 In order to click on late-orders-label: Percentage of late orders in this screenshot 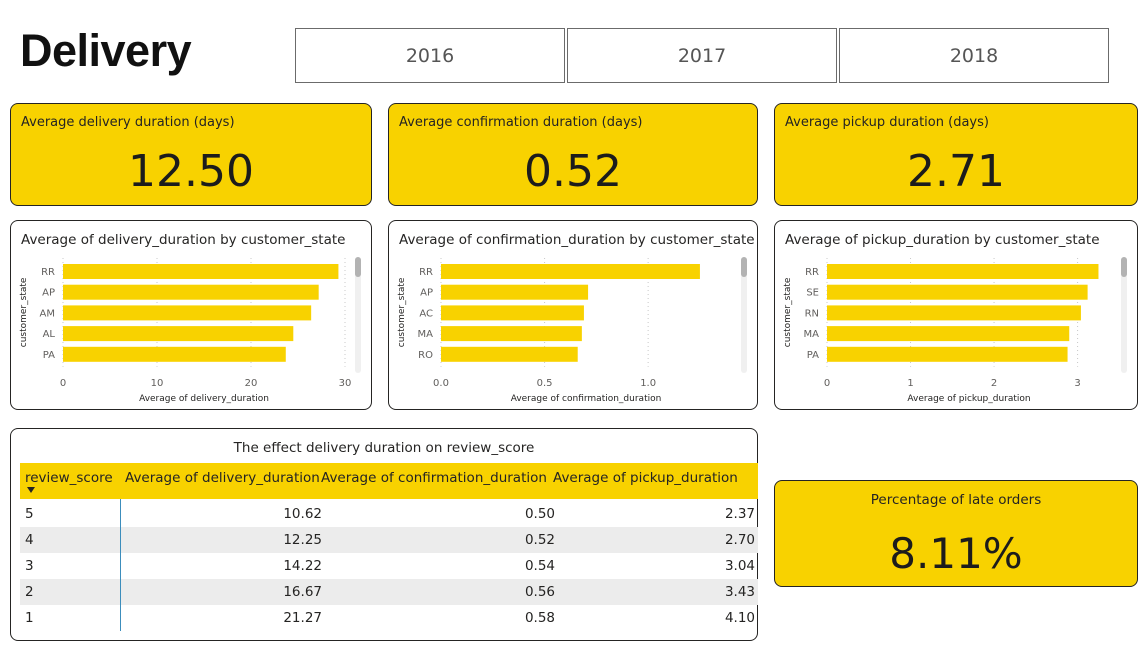, I will do `click(956, 500)`.